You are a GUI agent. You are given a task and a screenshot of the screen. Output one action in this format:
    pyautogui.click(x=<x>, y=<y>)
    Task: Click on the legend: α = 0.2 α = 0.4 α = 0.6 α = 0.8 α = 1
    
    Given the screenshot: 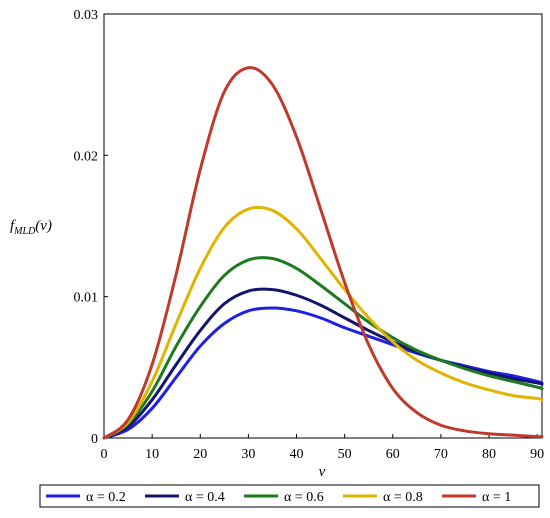 What is the action you would take?
    pyautogui.click(x=289, y=496)
    